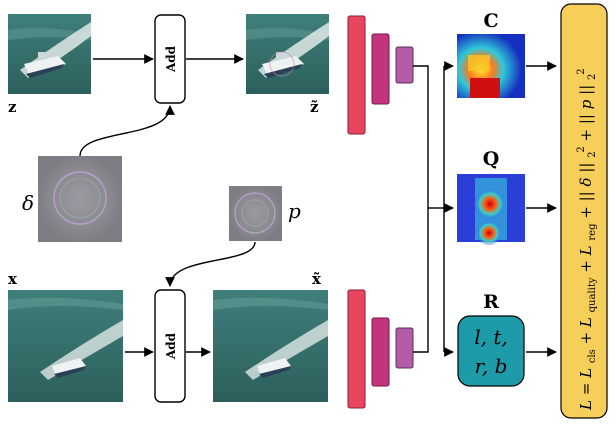  Describe the element at coordinates (210, 264) in the screenshot. I see `arrow-p-to-add` at that location.